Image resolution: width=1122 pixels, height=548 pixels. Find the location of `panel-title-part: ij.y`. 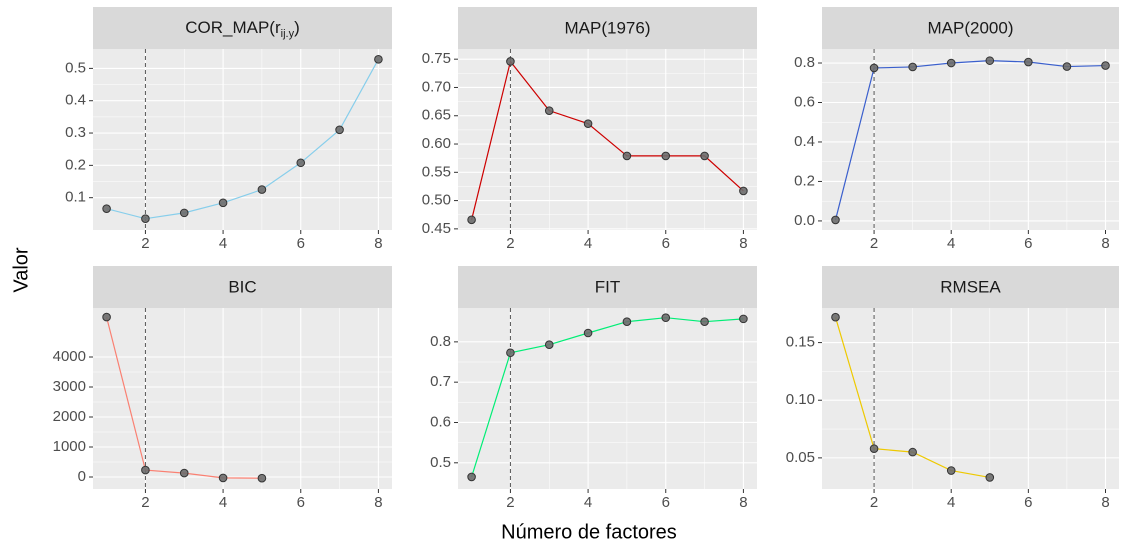

panel-title-part: ij.y is located at coordinates (288, 34).